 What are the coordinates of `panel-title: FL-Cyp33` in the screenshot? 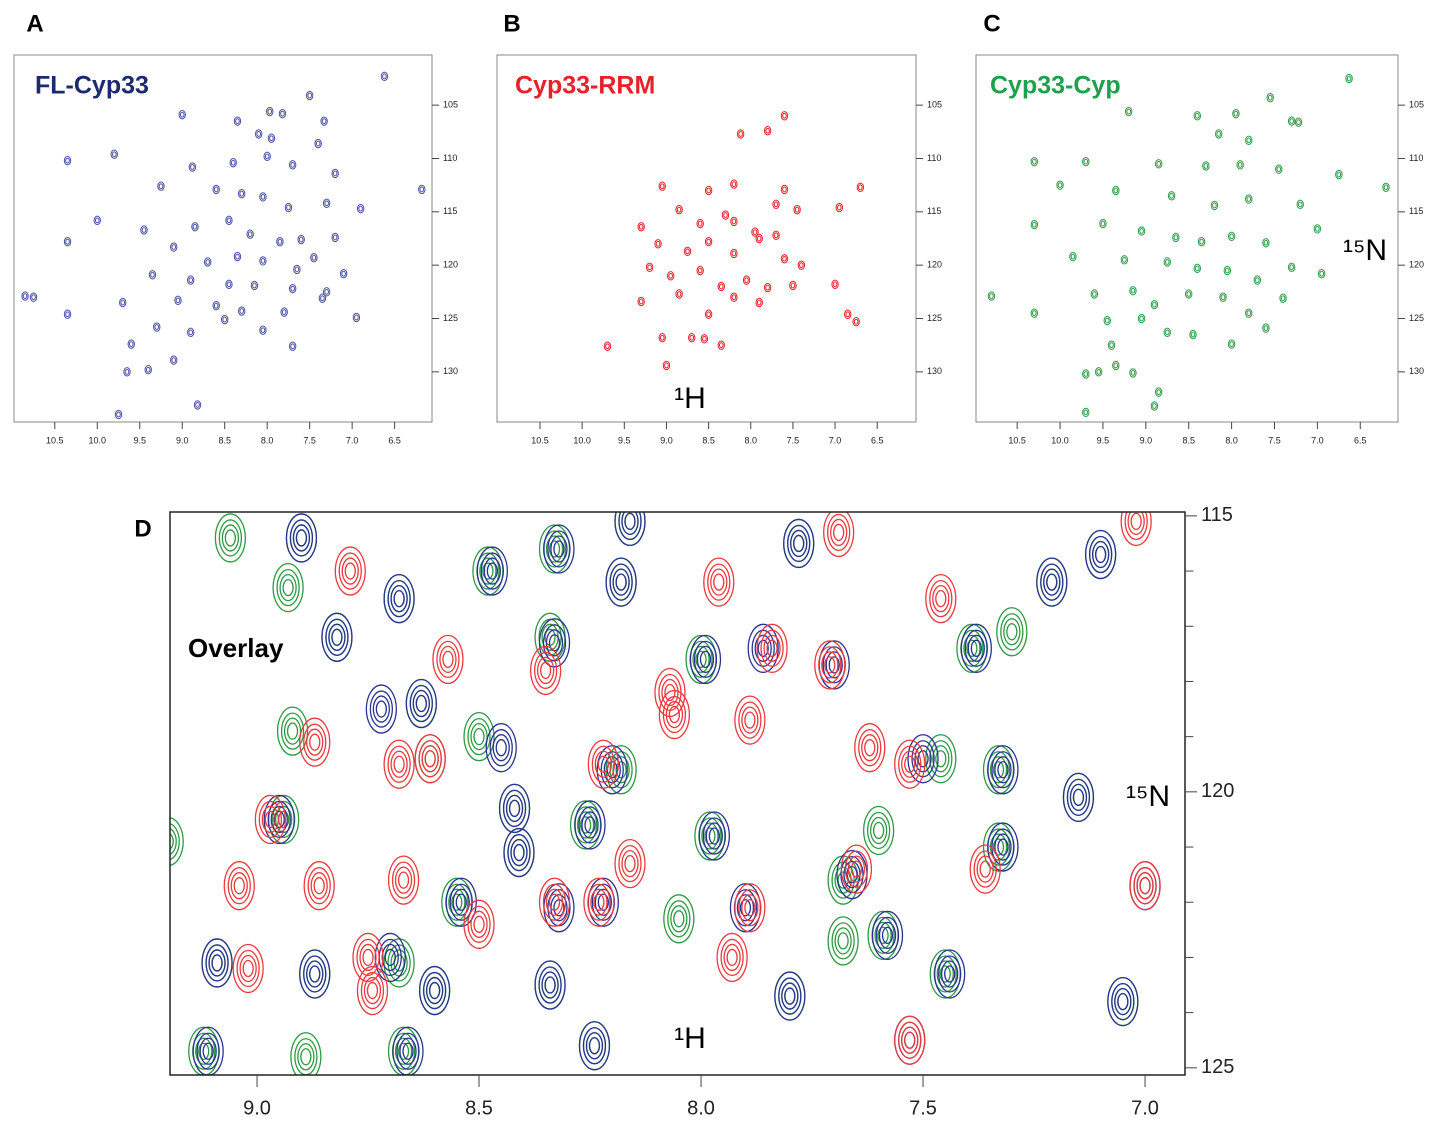 It's located at (92, 86).